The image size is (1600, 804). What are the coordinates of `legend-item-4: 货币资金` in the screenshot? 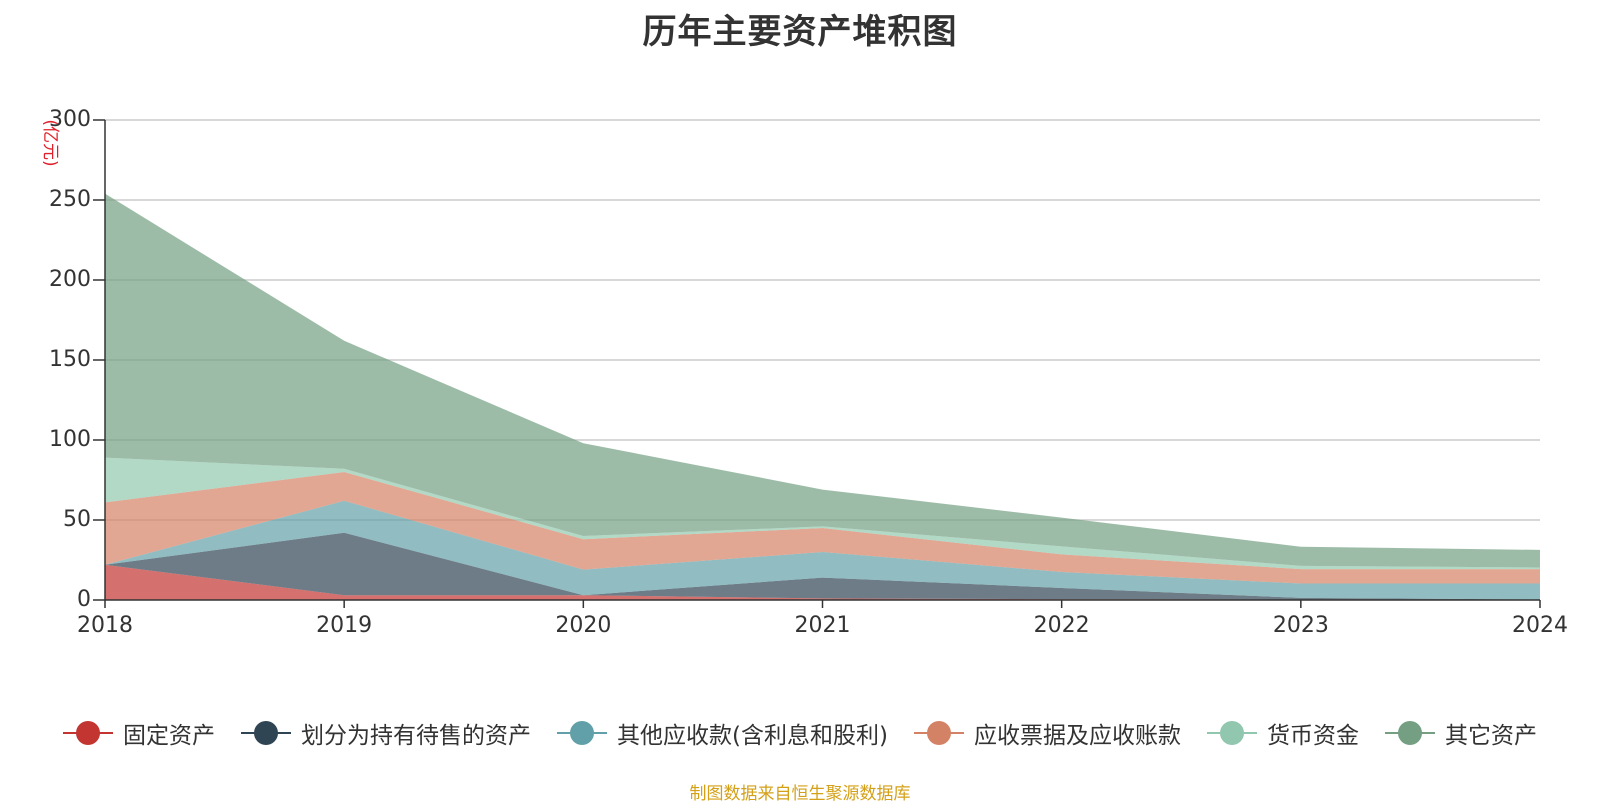 It's located at (1282, 733).